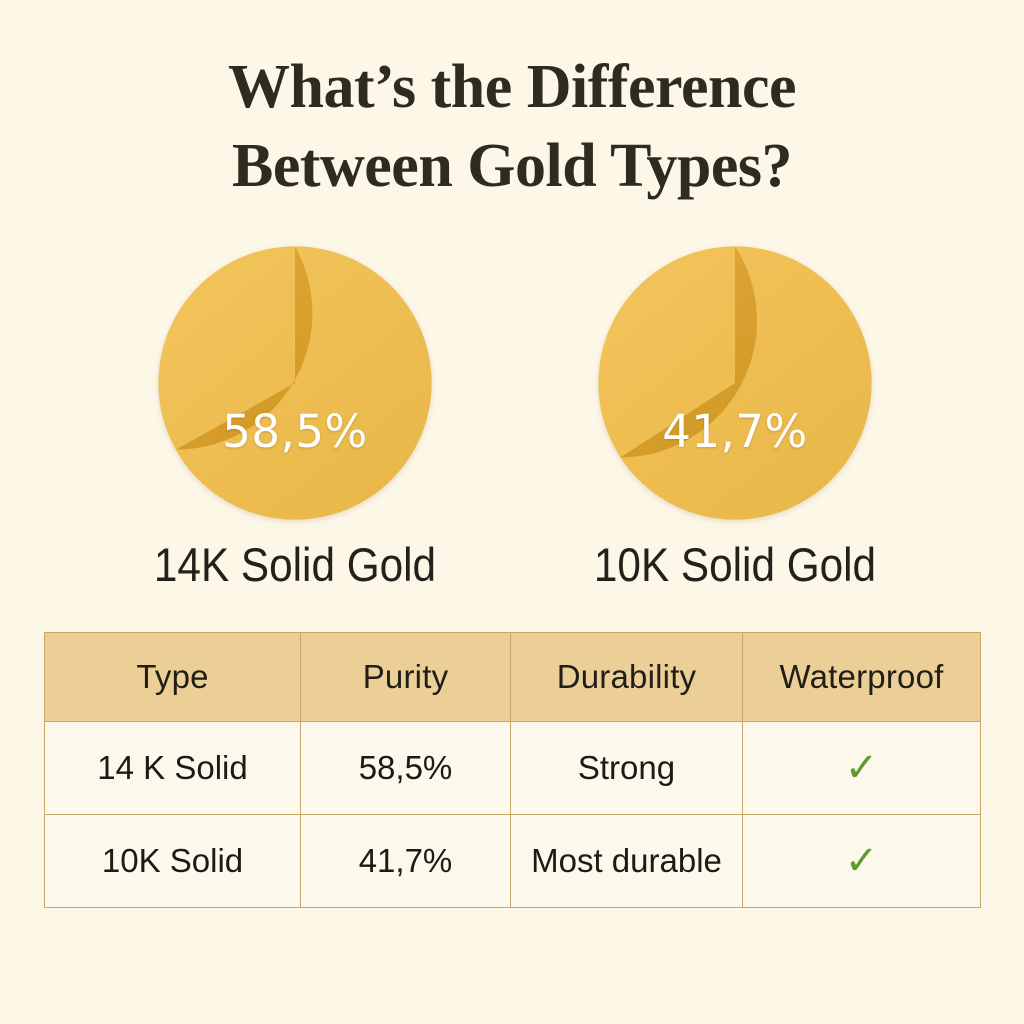  Describe the element at coordinates (172, 677) in the screenshot. I see `column-header-type: Type` at that location.